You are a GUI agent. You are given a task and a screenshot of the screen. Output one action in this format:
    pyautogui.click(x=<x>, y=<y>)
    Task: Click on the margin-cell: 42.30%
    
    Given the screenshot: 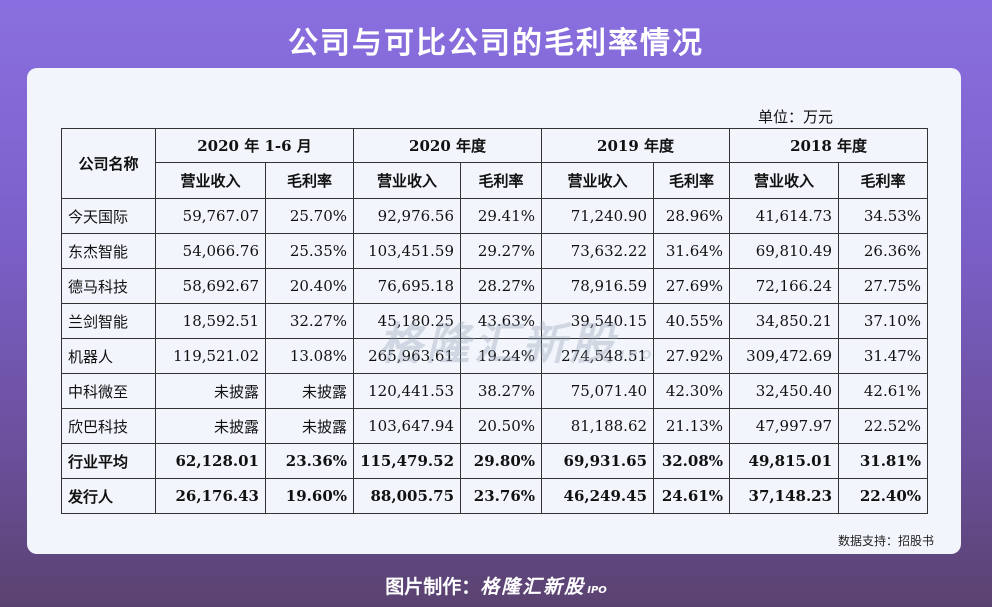 What is the action you would take?
    pyautogui.click(x=692, y=391)
    